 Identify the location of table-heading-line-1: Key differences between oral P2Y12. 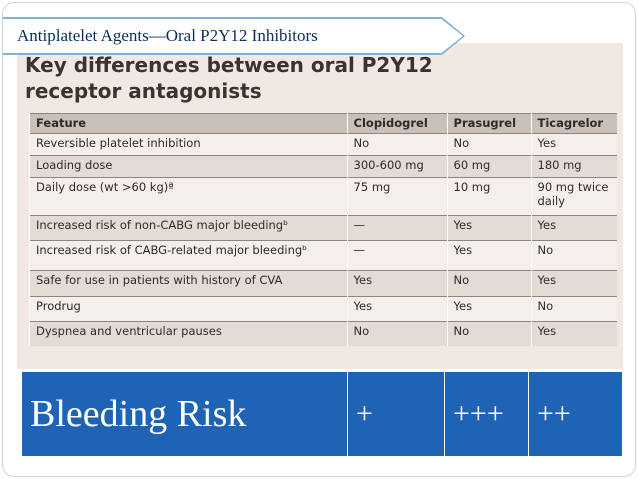
(229, 65).